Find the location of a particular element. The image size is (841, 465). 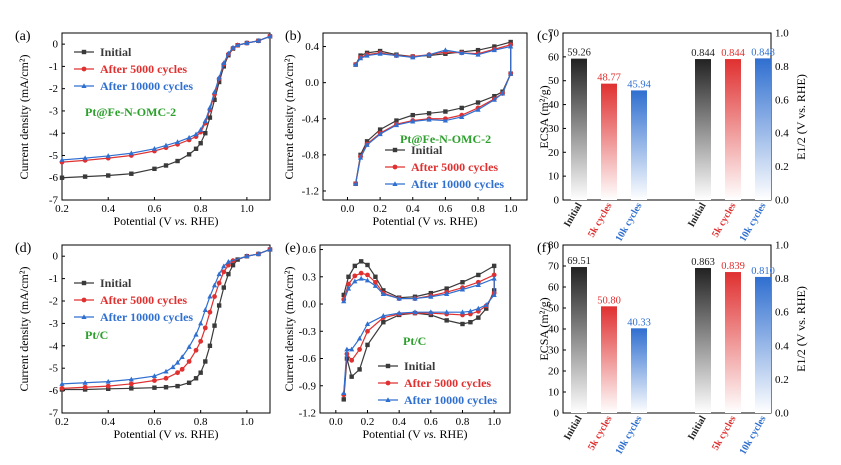

y-tick-label: 70 is located at coordinates (554, 267).